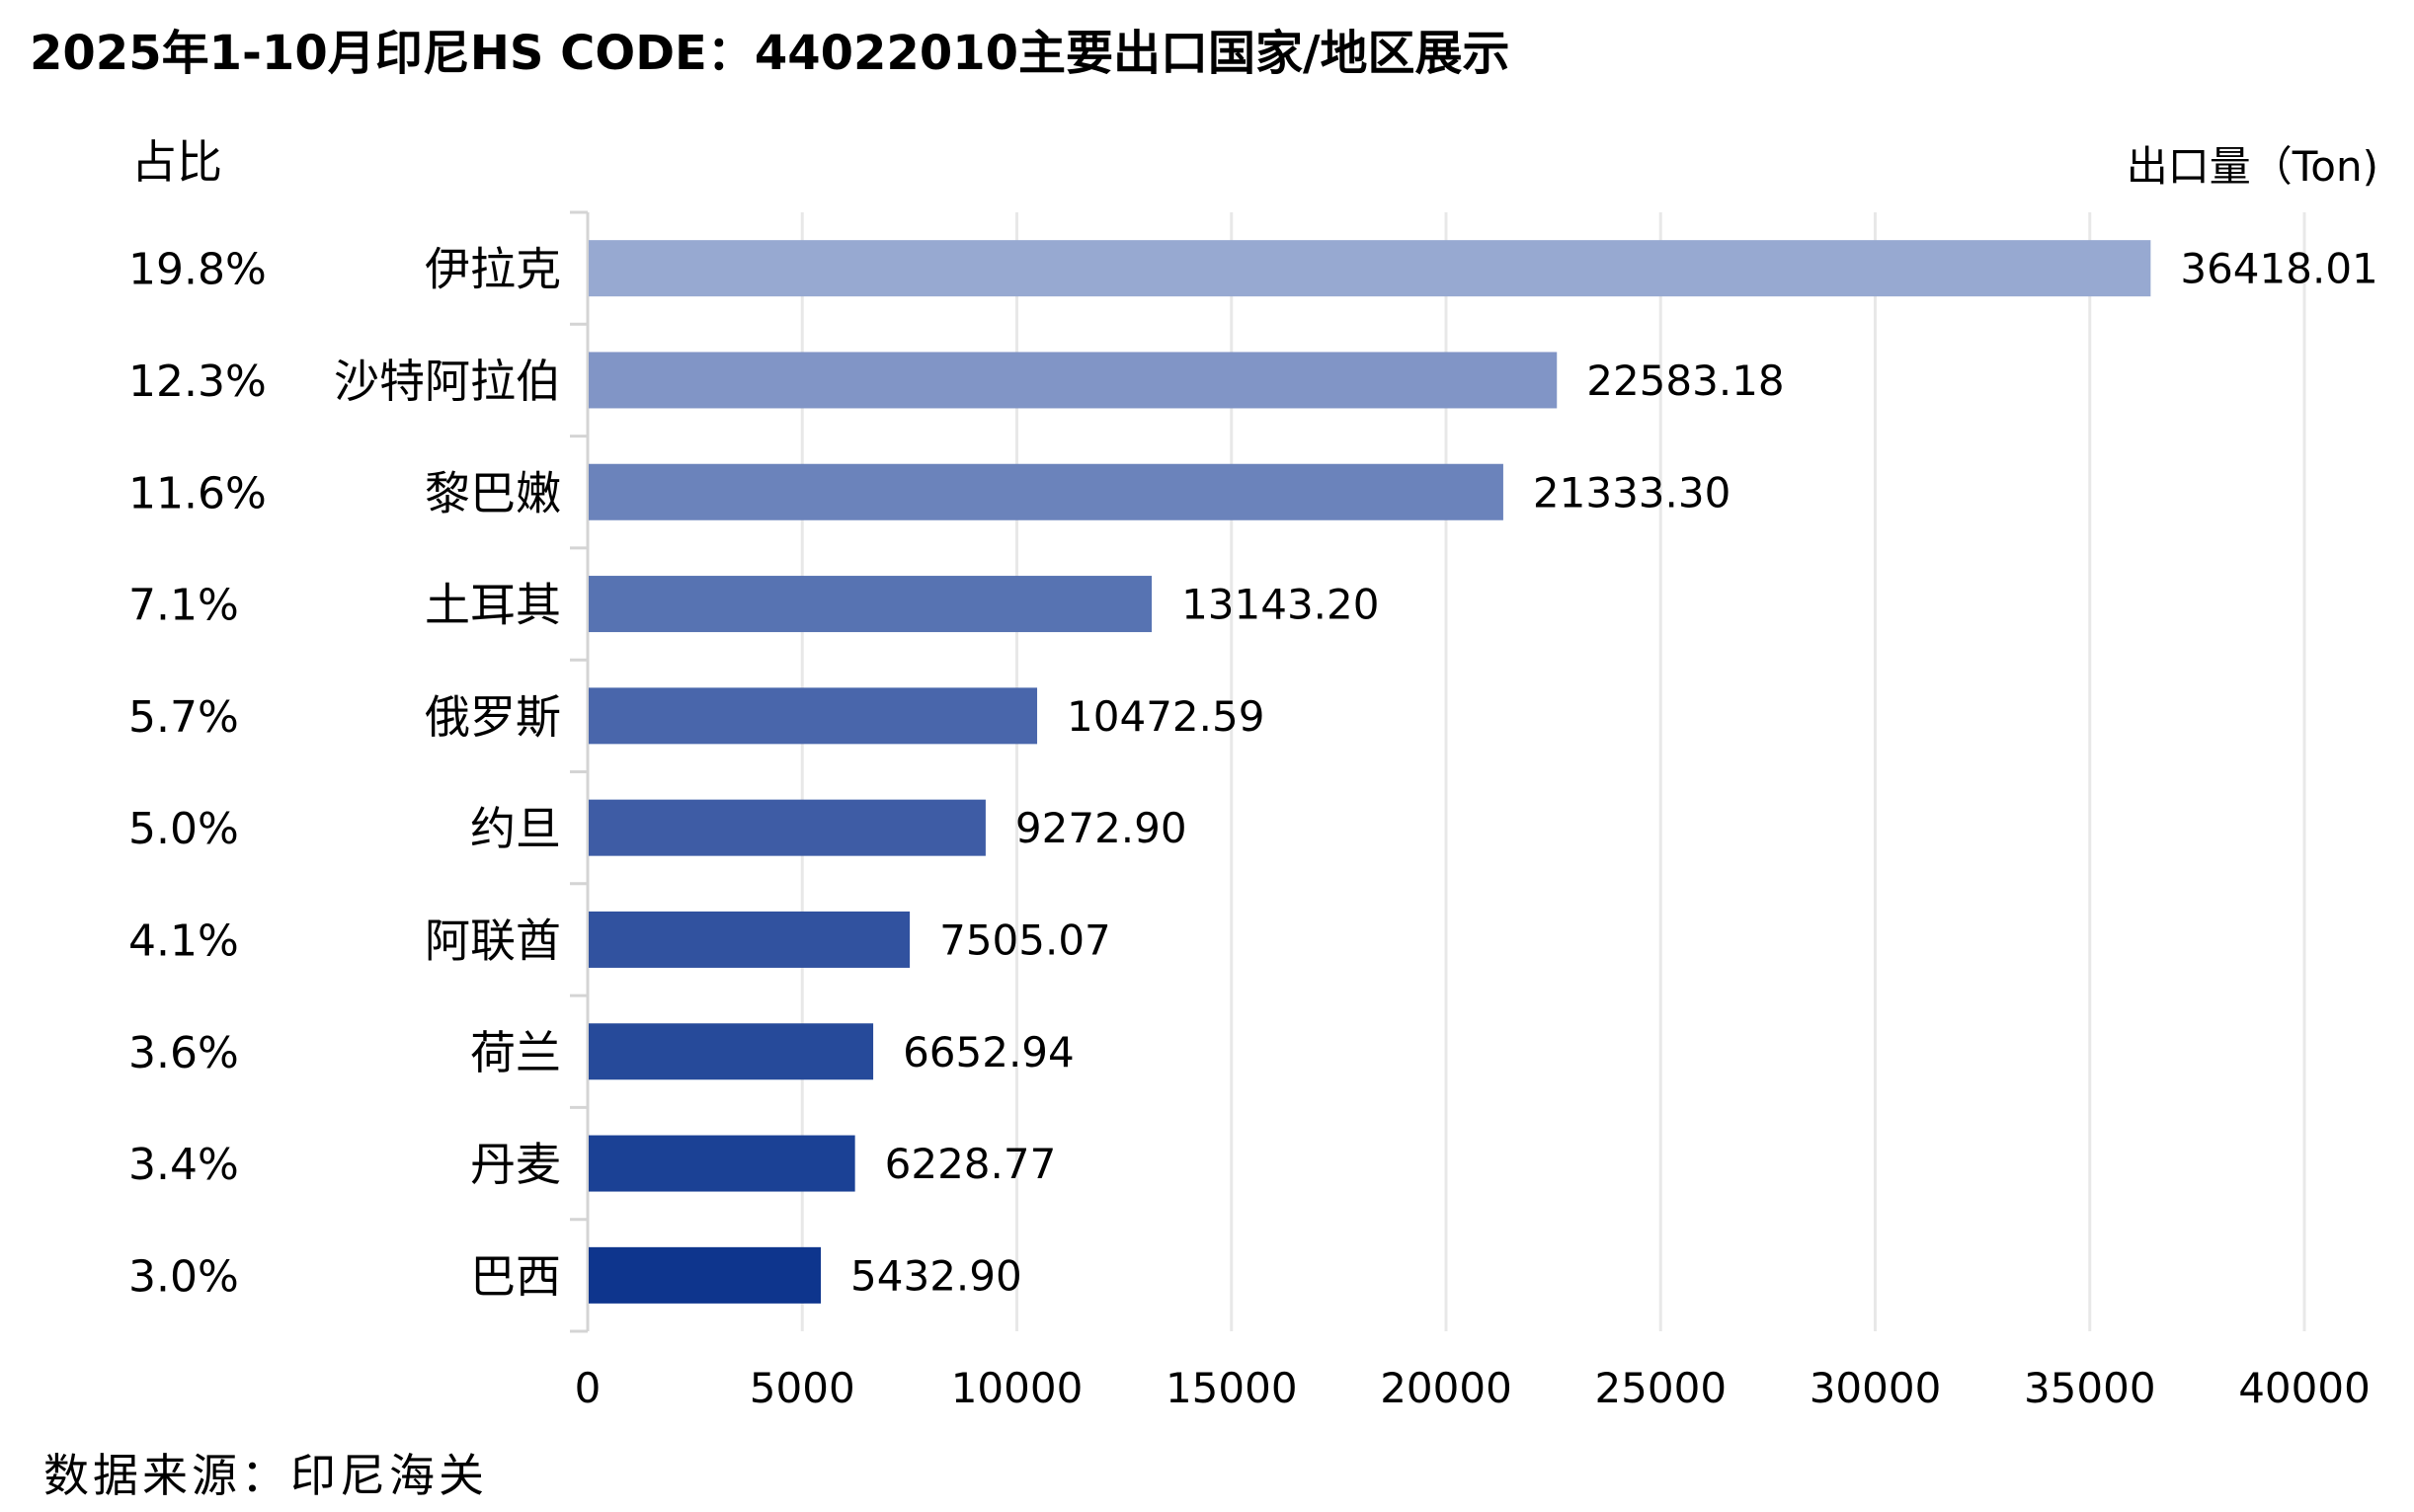 Image resolution: width=2414 pixels, height=1512 pixels. I want to click on data-label: 10472.59, so click(1165, 717).